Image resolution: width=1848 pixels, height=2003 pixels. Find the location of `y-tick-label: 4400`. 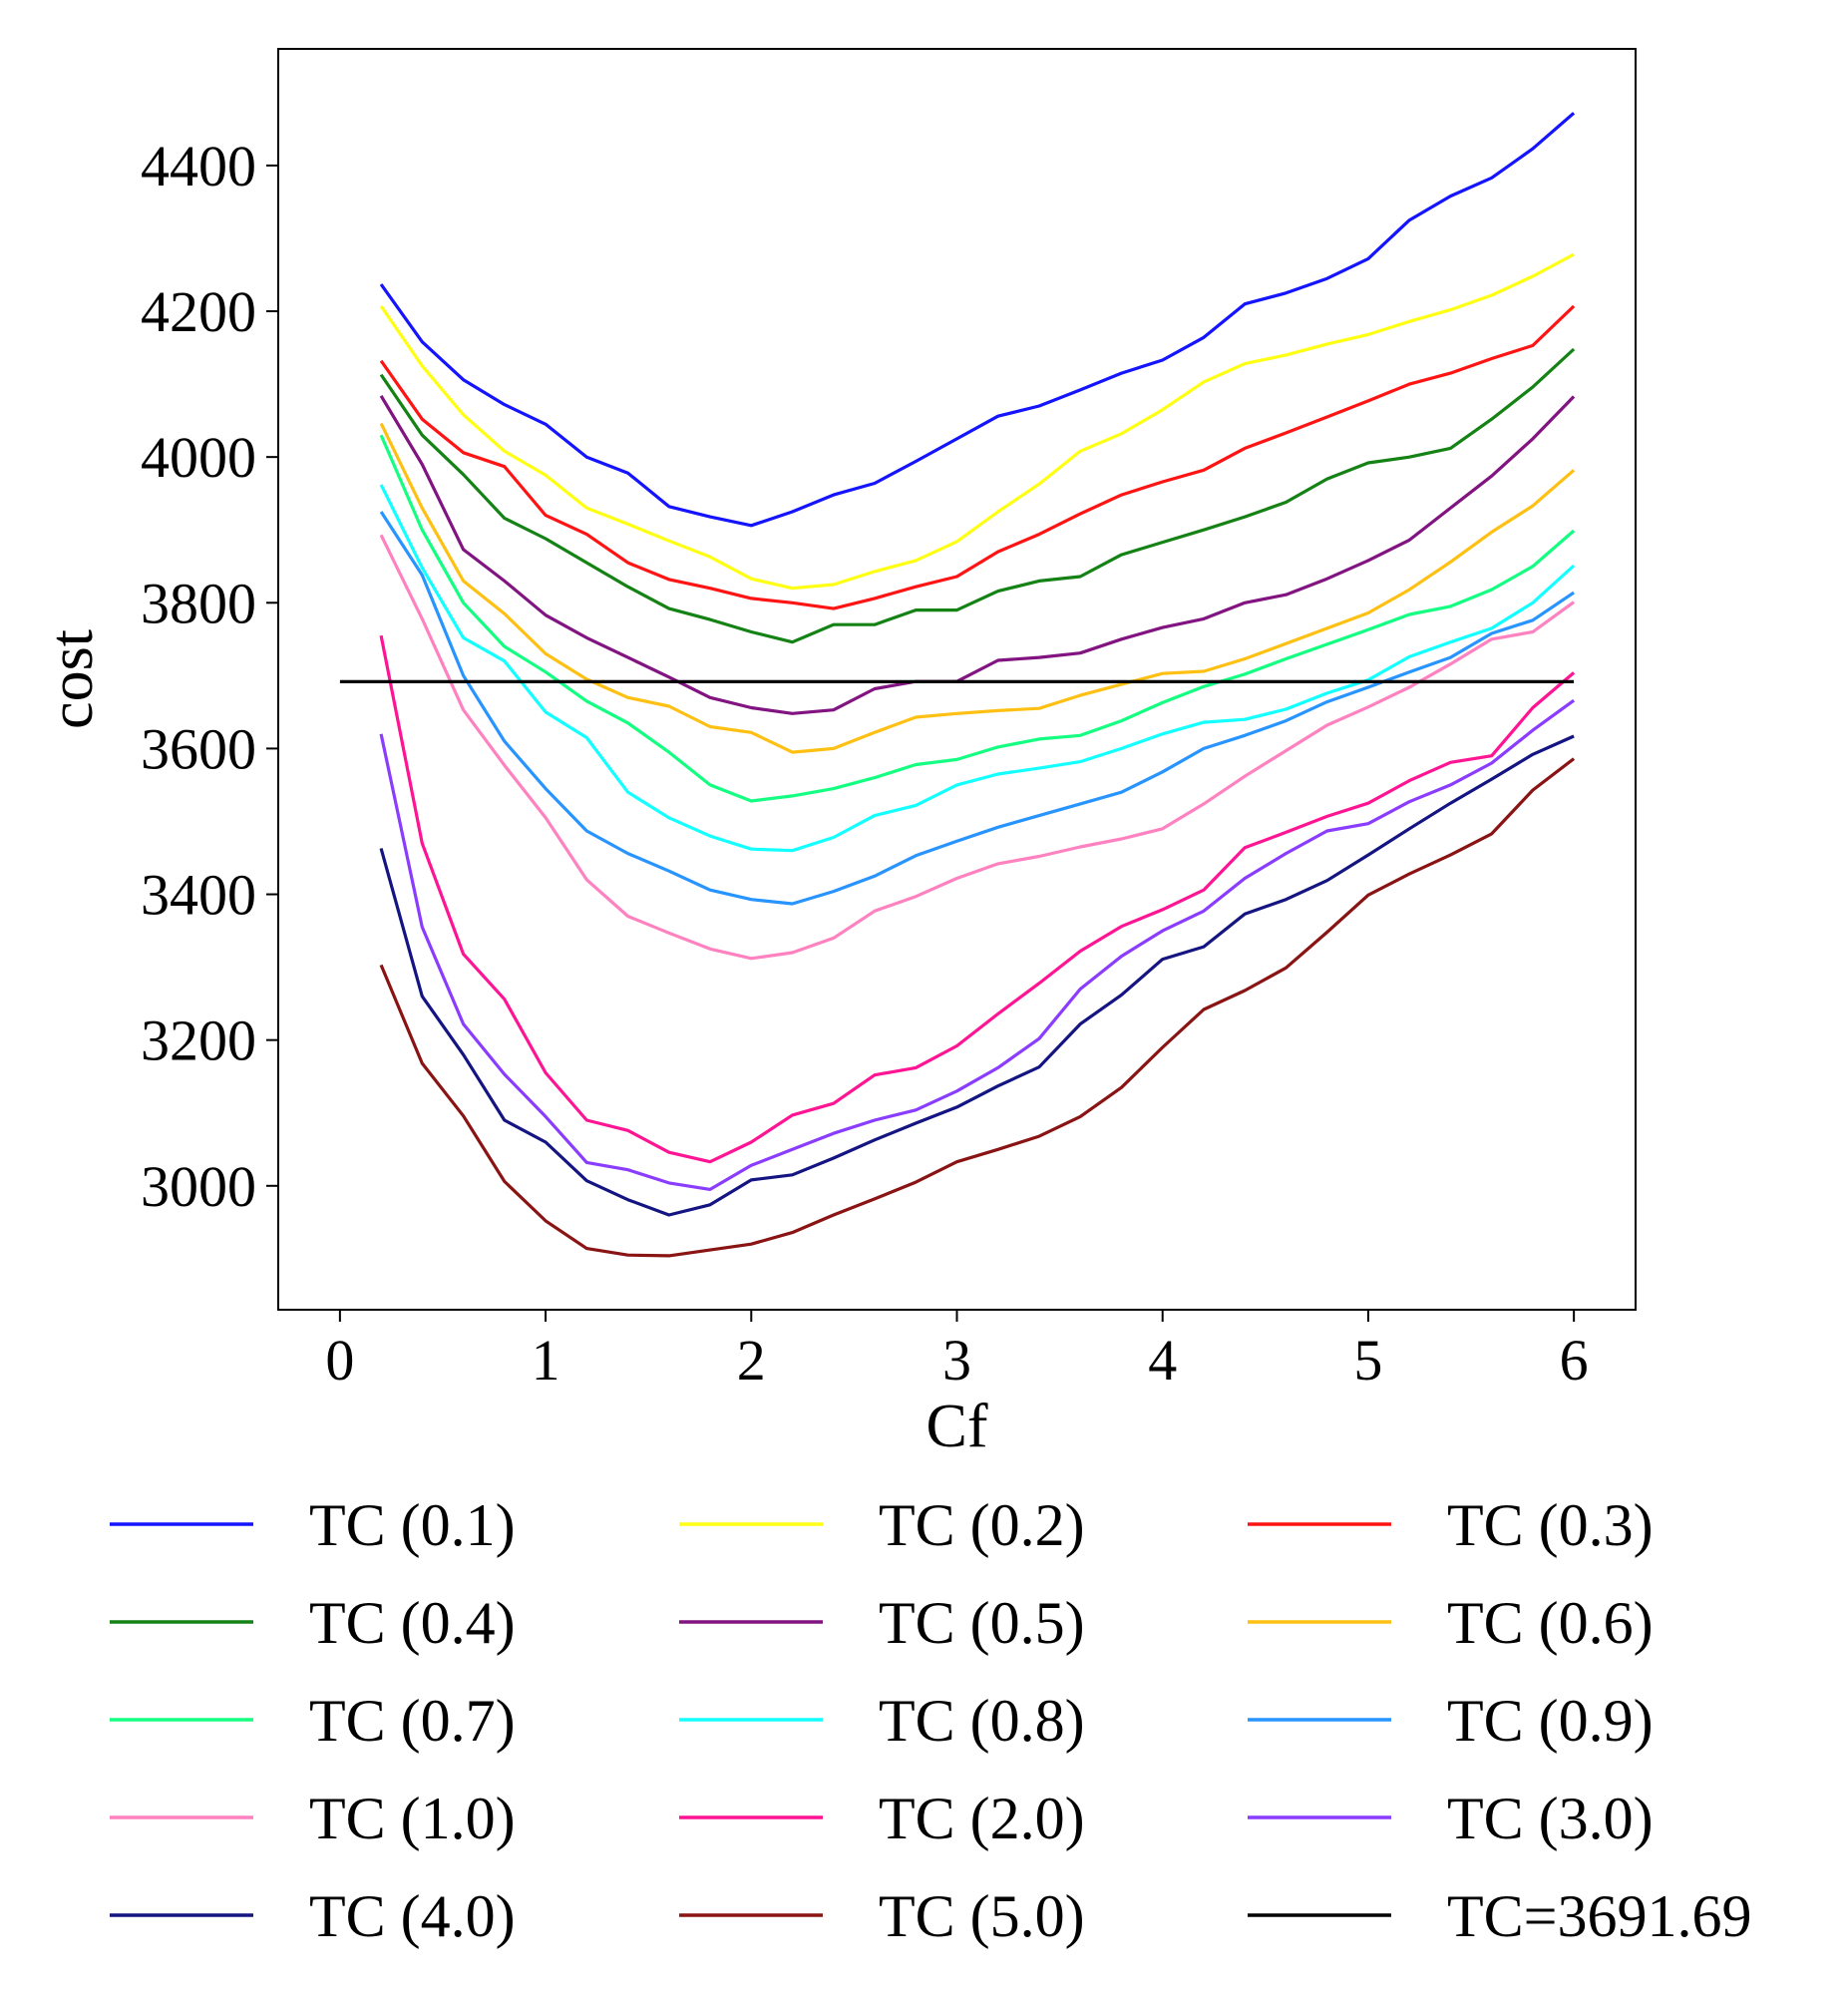

y-tick-label: 4400 is located at coordinates (198, 166).